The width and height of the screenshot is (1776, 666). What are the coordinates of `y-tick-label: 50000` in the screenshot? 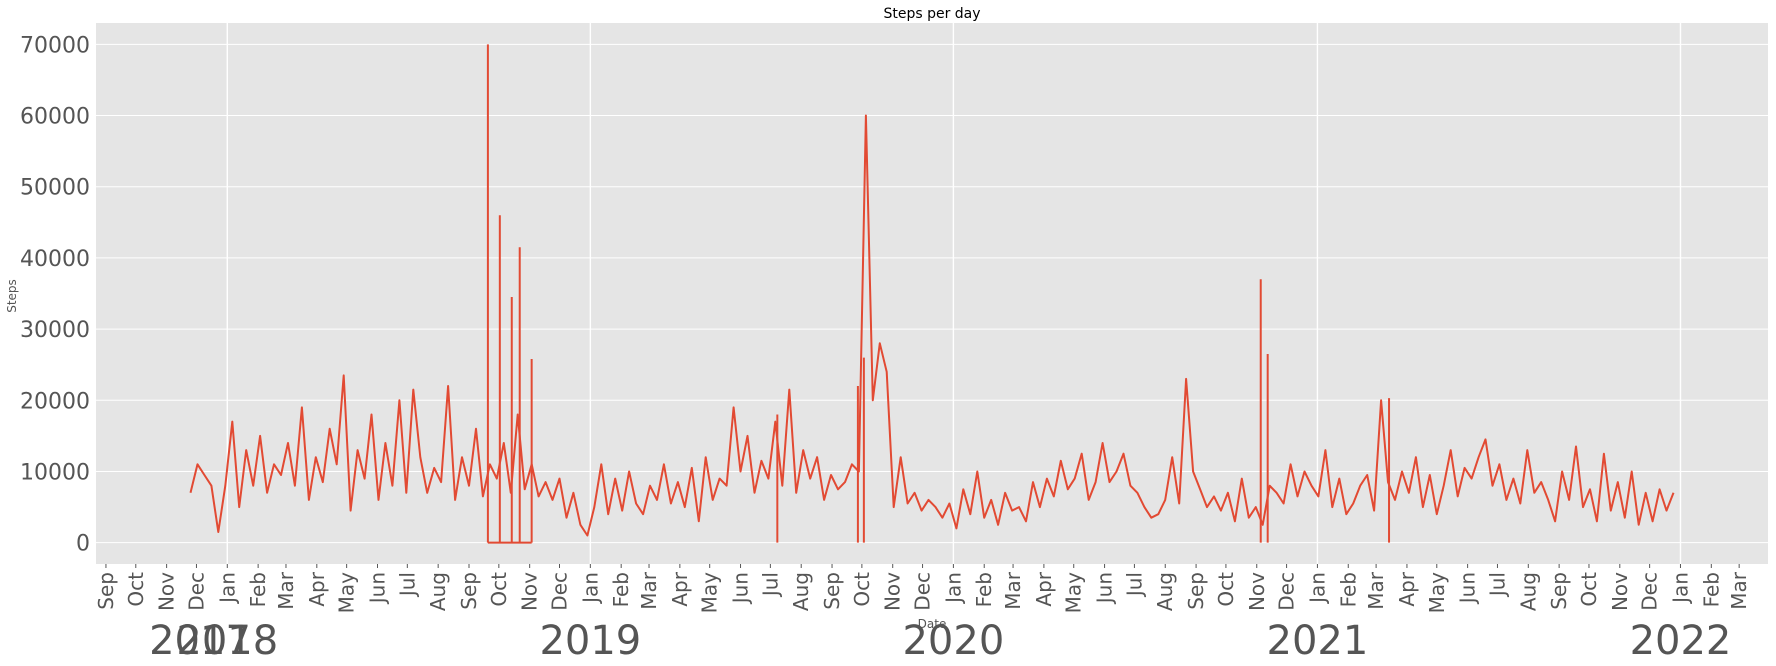 It's located at (55, 188).